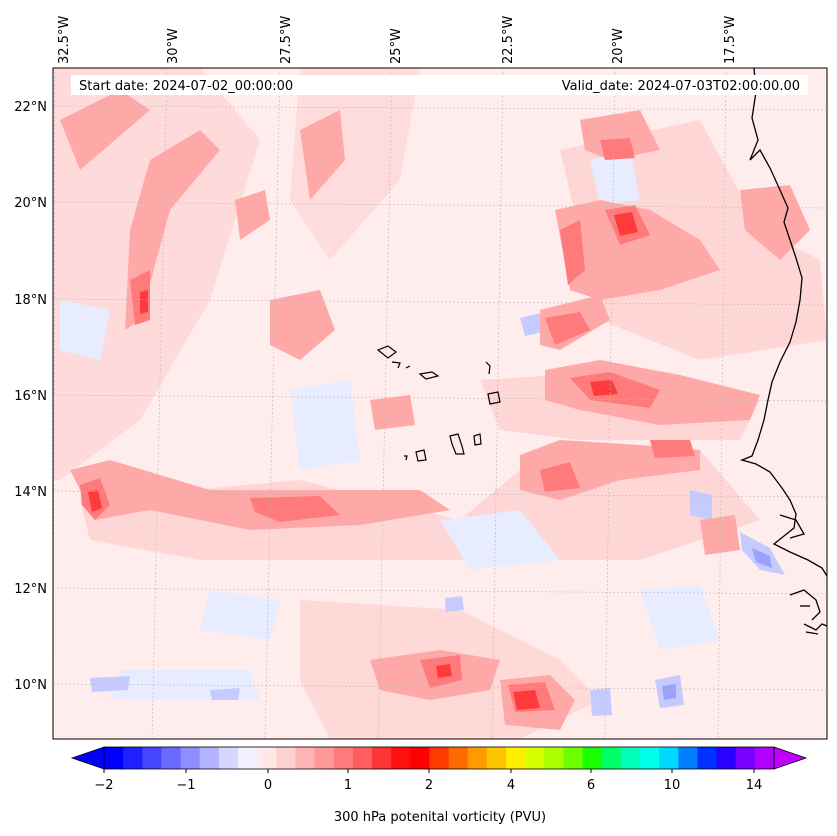 This screenshot has height=836, width=837. Describe the element at coordinates (30, 492) in the screenshot. I see `lat-label: 14°N` at that location.